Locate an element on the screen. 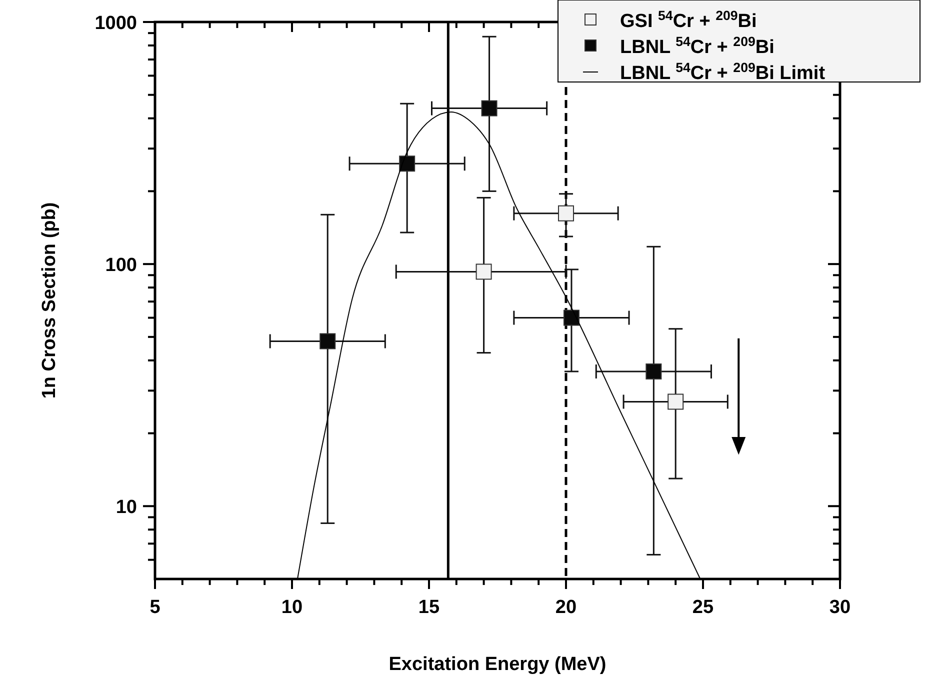 The image size is (951, 698). y-axis-title: 1n Cross Section (pb) is located at coordinates (49, 300).